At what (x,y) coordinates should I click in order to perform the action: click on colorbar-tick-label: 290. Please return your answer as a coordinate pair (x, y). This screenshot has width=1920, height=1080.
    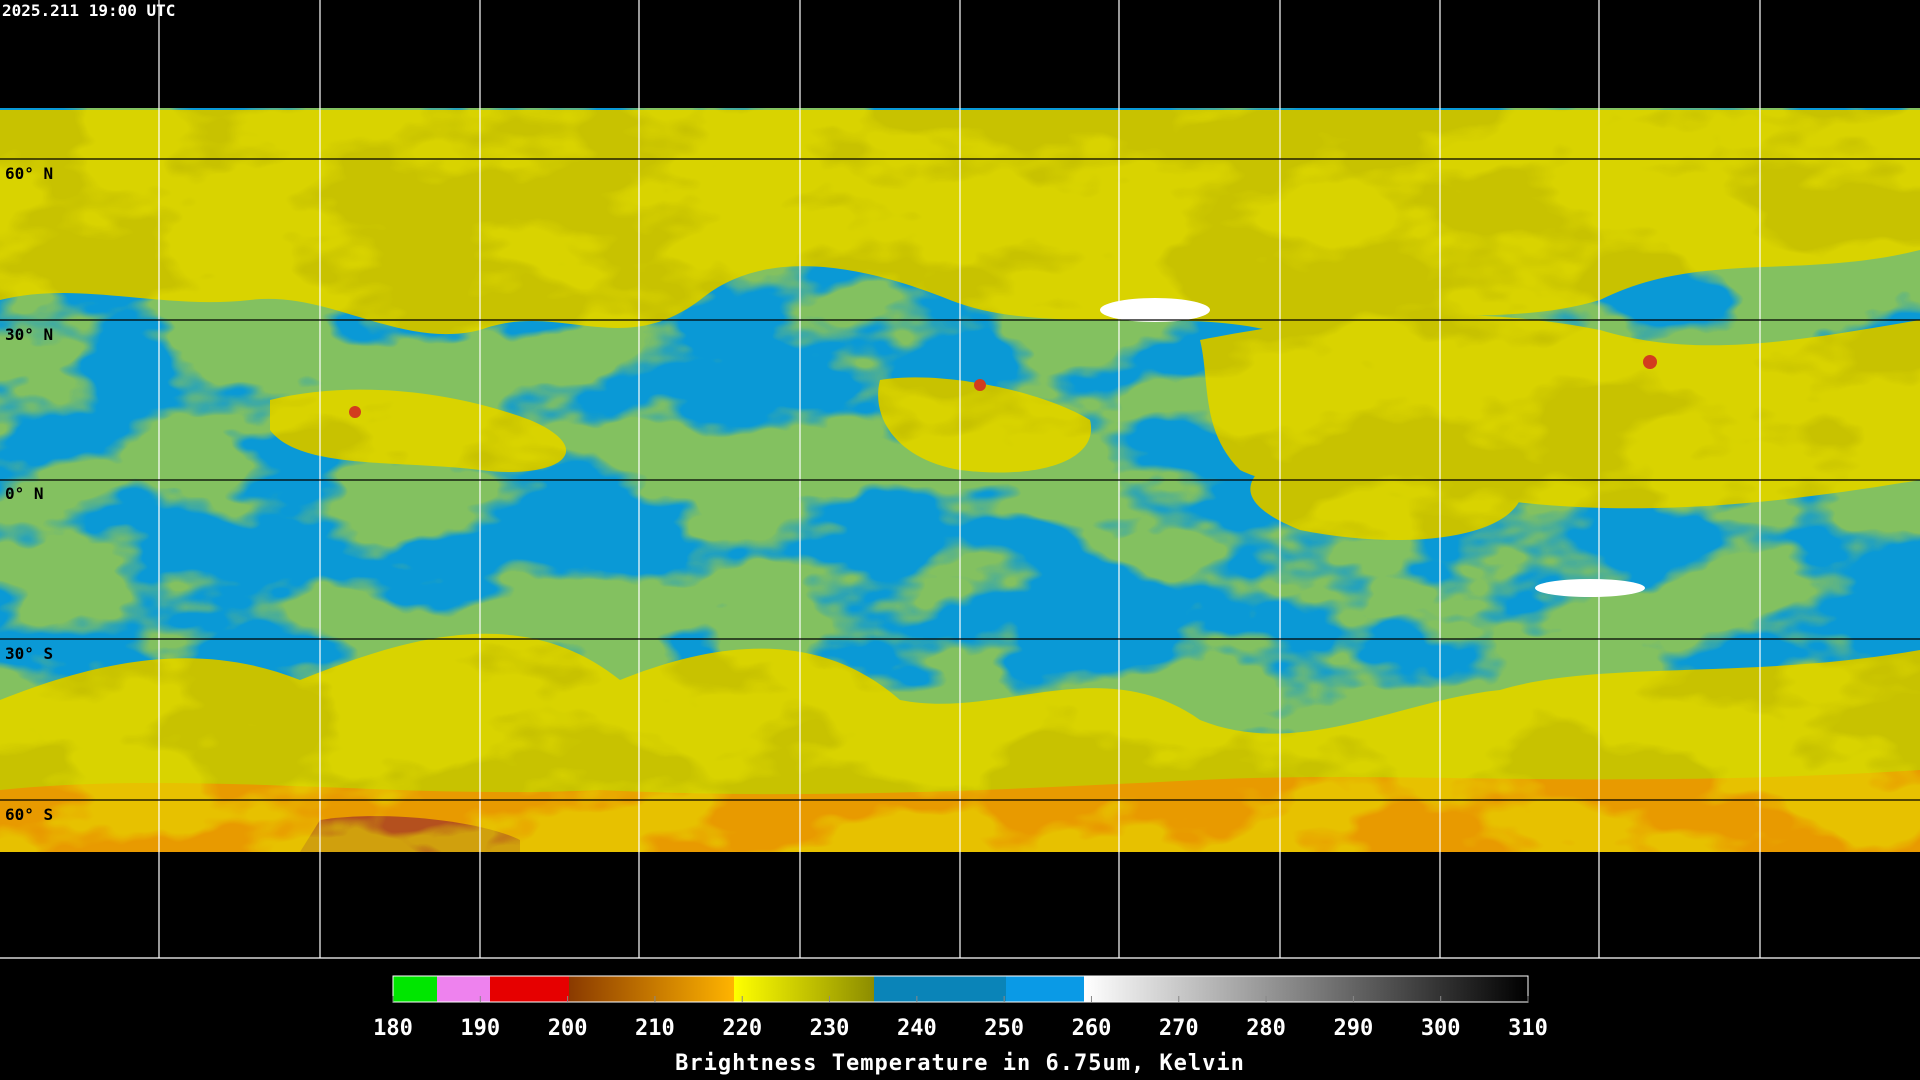
    Looking at the image, I should click on (1354, 1028).